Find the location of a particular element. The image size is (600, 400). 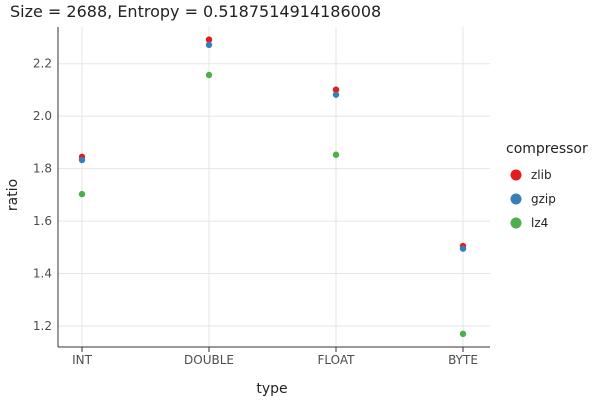

y-tick-label: 1.4 is located at coordinates (42, 274).